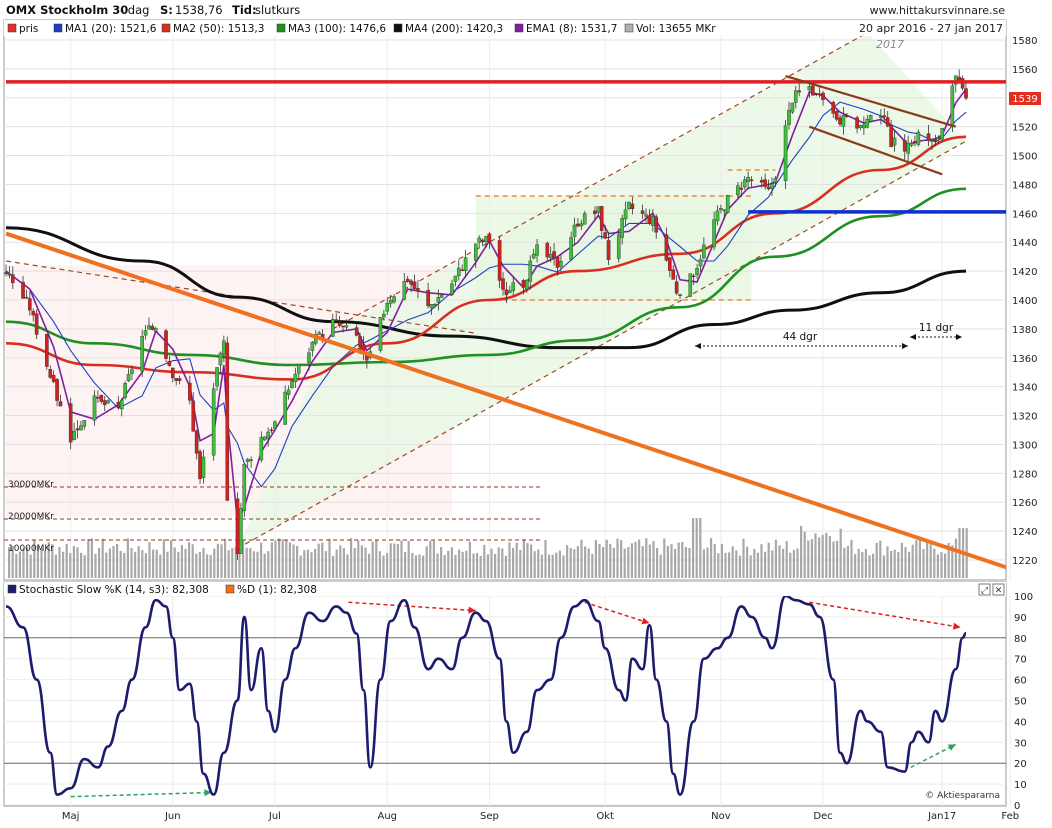  What do you see at coordinates (876, 150) in the screenshot?
I see `flag-lower-line` at bounding box center [876, 150].